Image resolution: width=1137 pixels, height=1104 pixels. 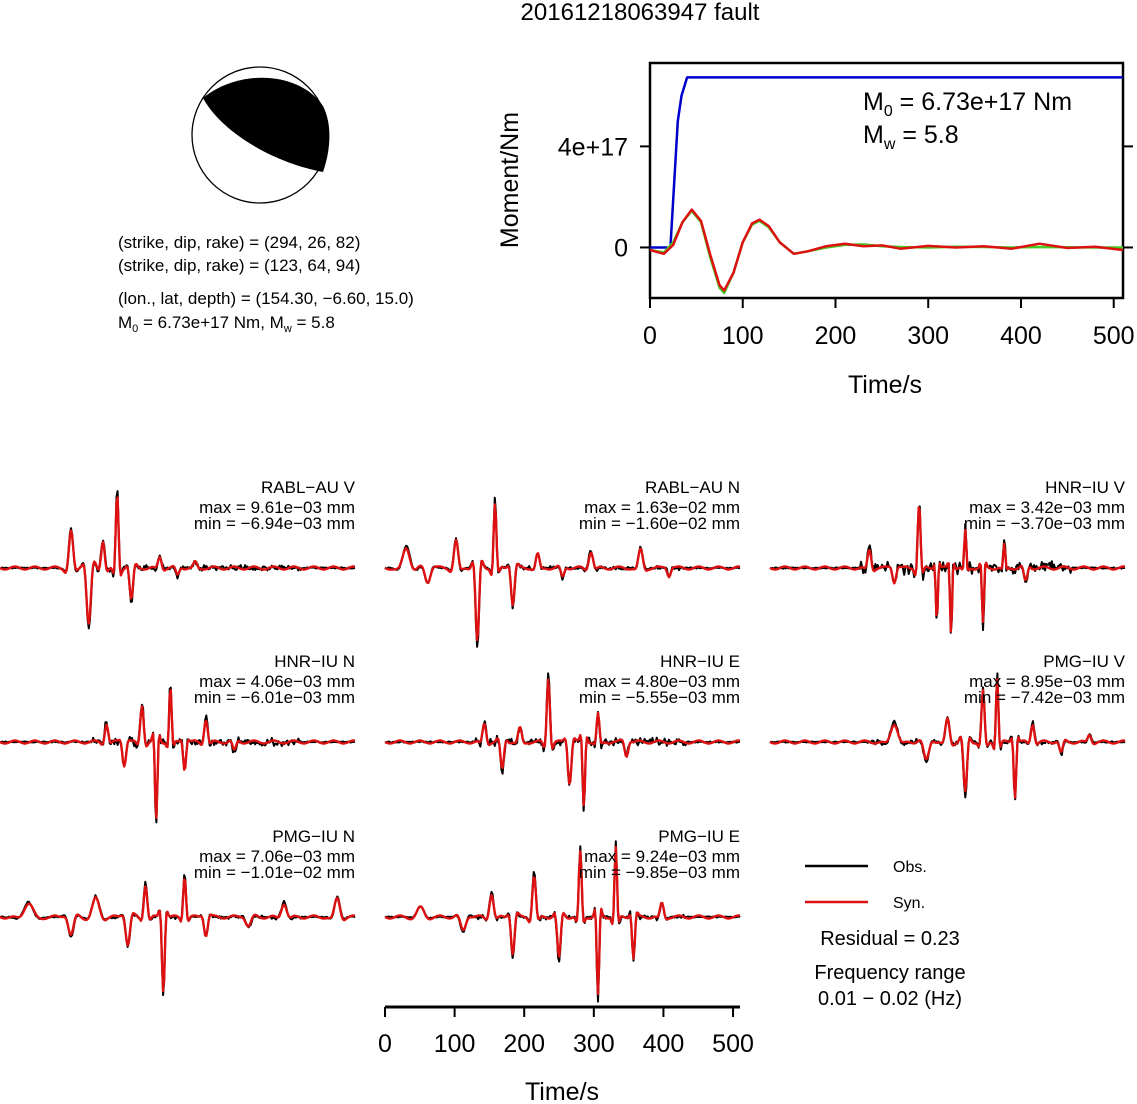 I want to click on station-min: min = −9.85e−03 mm, so click(x=659, y=872).